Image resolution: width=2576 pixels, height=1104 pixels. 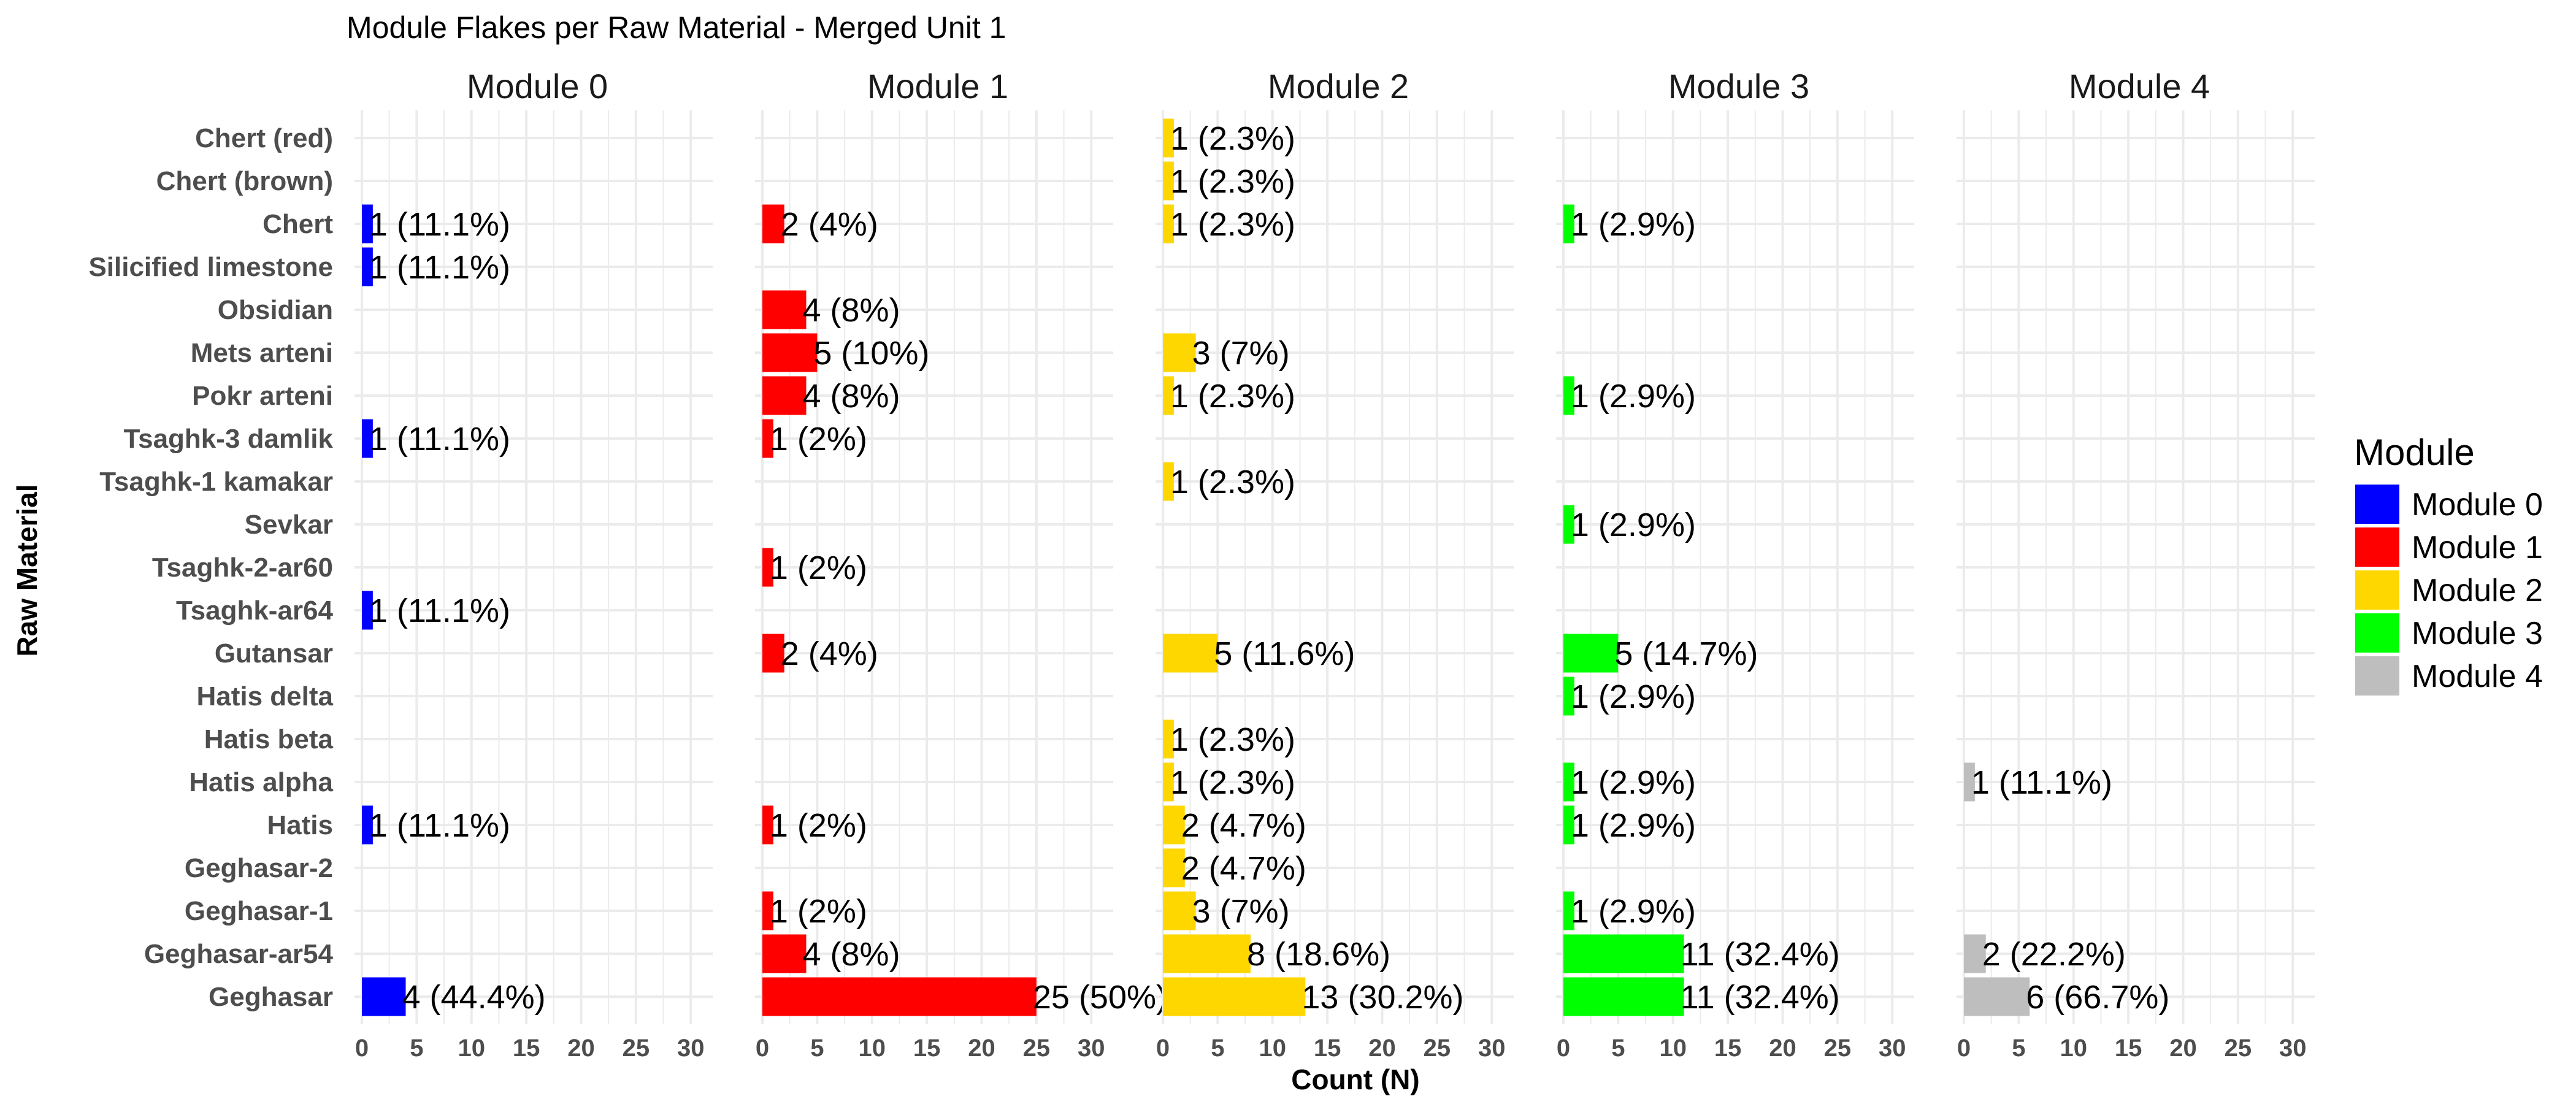 I want to click on bar-module-3-hatis-alpha, so click(x=1568, y=782).